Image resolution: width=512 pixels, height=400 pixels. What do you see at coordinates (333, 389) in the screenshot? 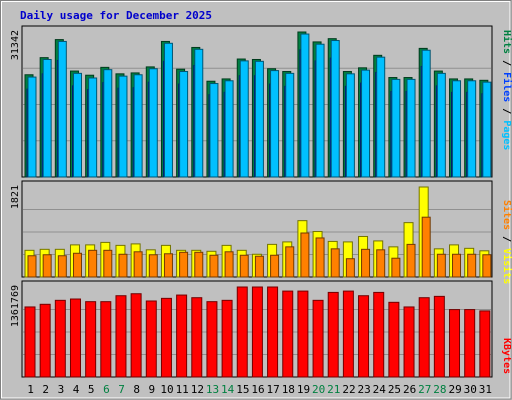
I see `day-label-21: 21` at bounding box center [333, 389].